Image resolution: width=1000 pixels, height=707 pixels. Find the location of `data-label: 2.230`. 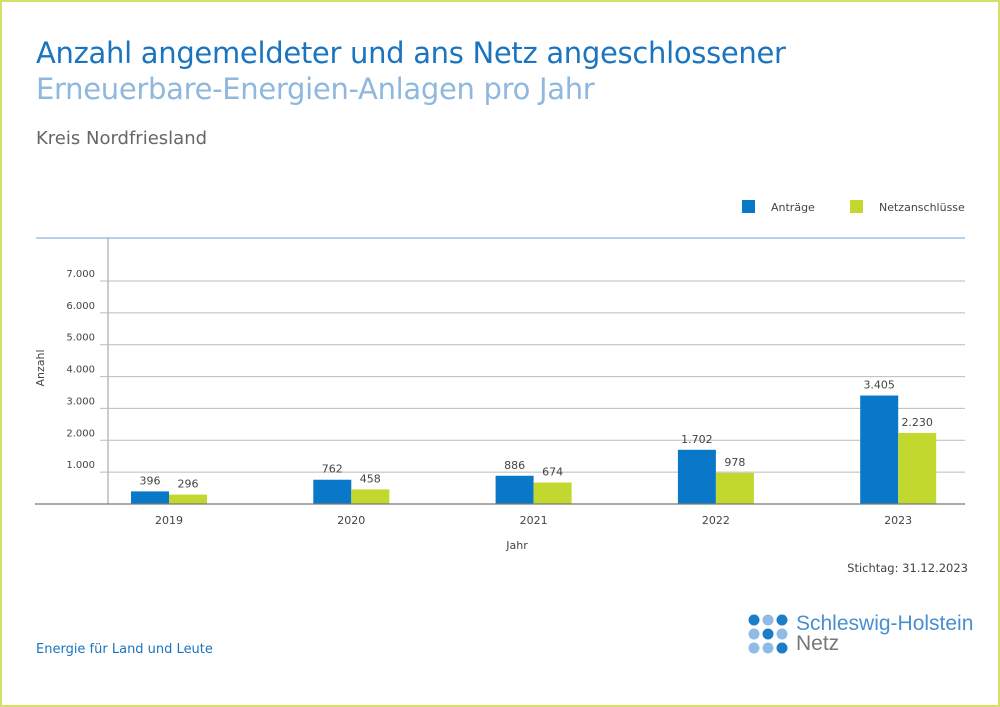

data-label: 2.230 is located at coordinates (917, 422).